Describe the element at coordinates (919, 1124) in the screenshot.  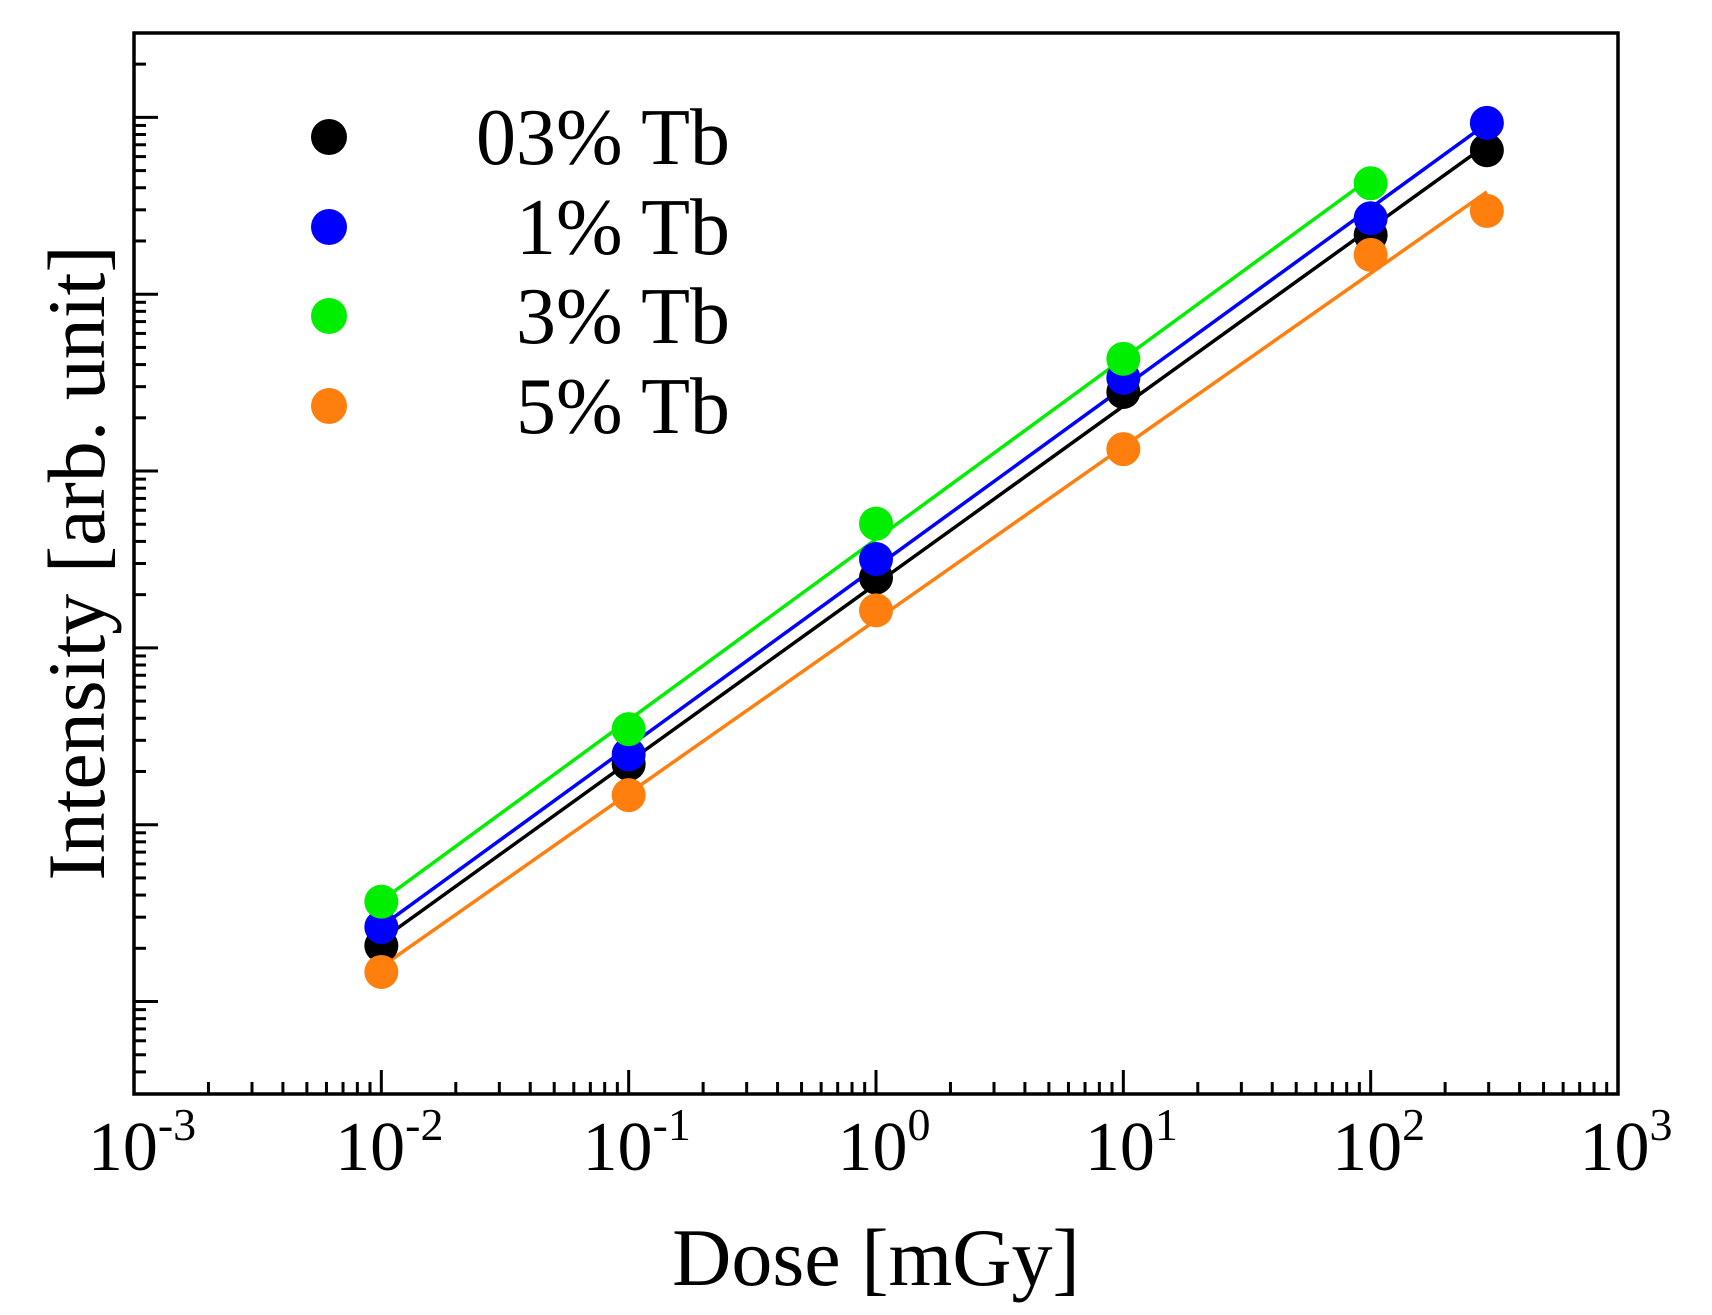
I see `x-tick-label-exponent: 0` at that location.